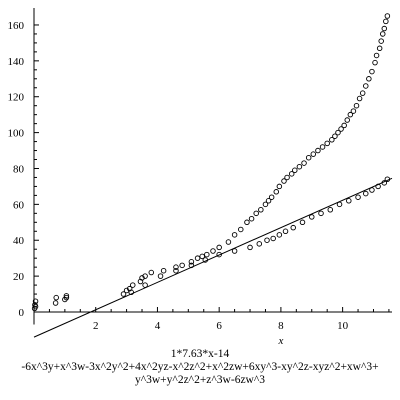 The image size is (400, 400). What do you see at coordinates (281, 326) in the screenshot?
I see `x-tick-label: 8` at bounding box center [281, 326].